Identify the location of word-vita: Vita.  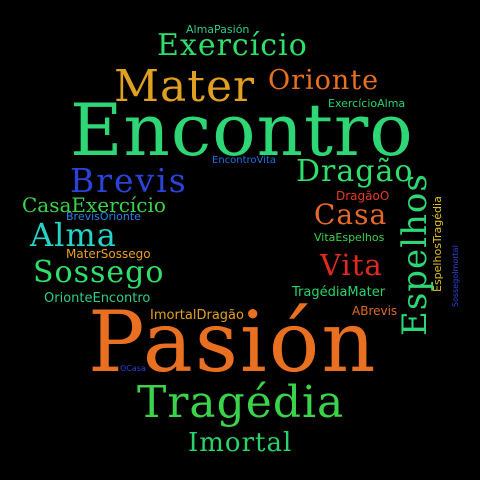
(351, 265).